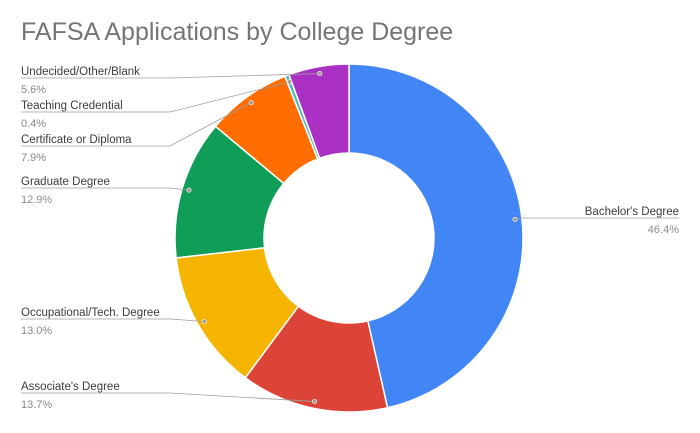 The width and height of the screenshot is (700, 433). I want to click on slice-label-occupational-tech-degree: Occupational/Tech. Degree, so click(90, 313).